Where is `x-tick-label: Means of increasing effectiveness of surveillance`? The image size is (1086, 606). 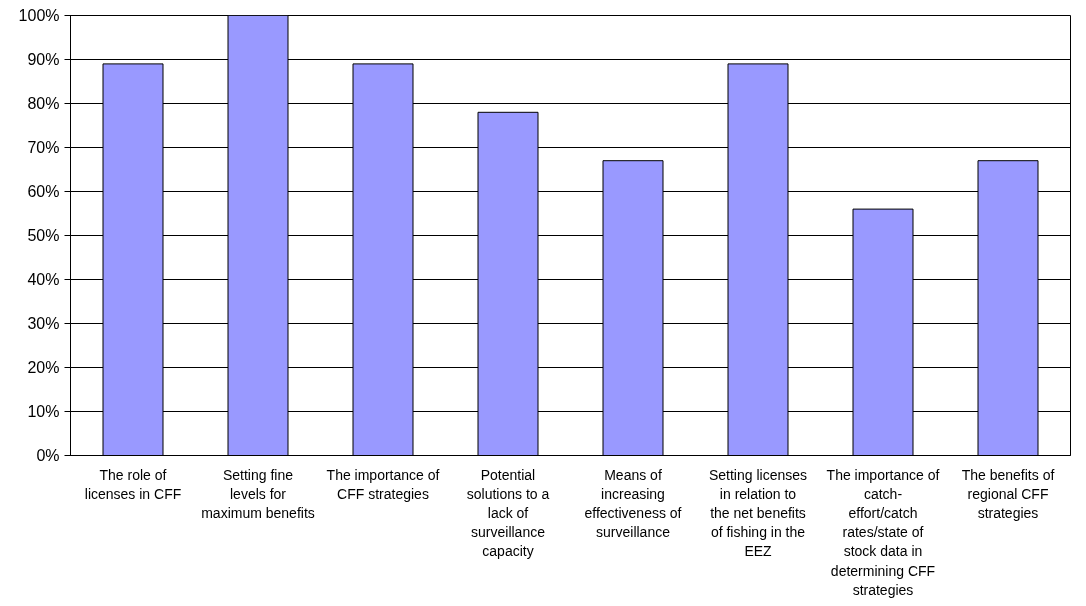
x-tick-label: Means of increasing effectiveness of surveillance is located at coordinates (633, 503).